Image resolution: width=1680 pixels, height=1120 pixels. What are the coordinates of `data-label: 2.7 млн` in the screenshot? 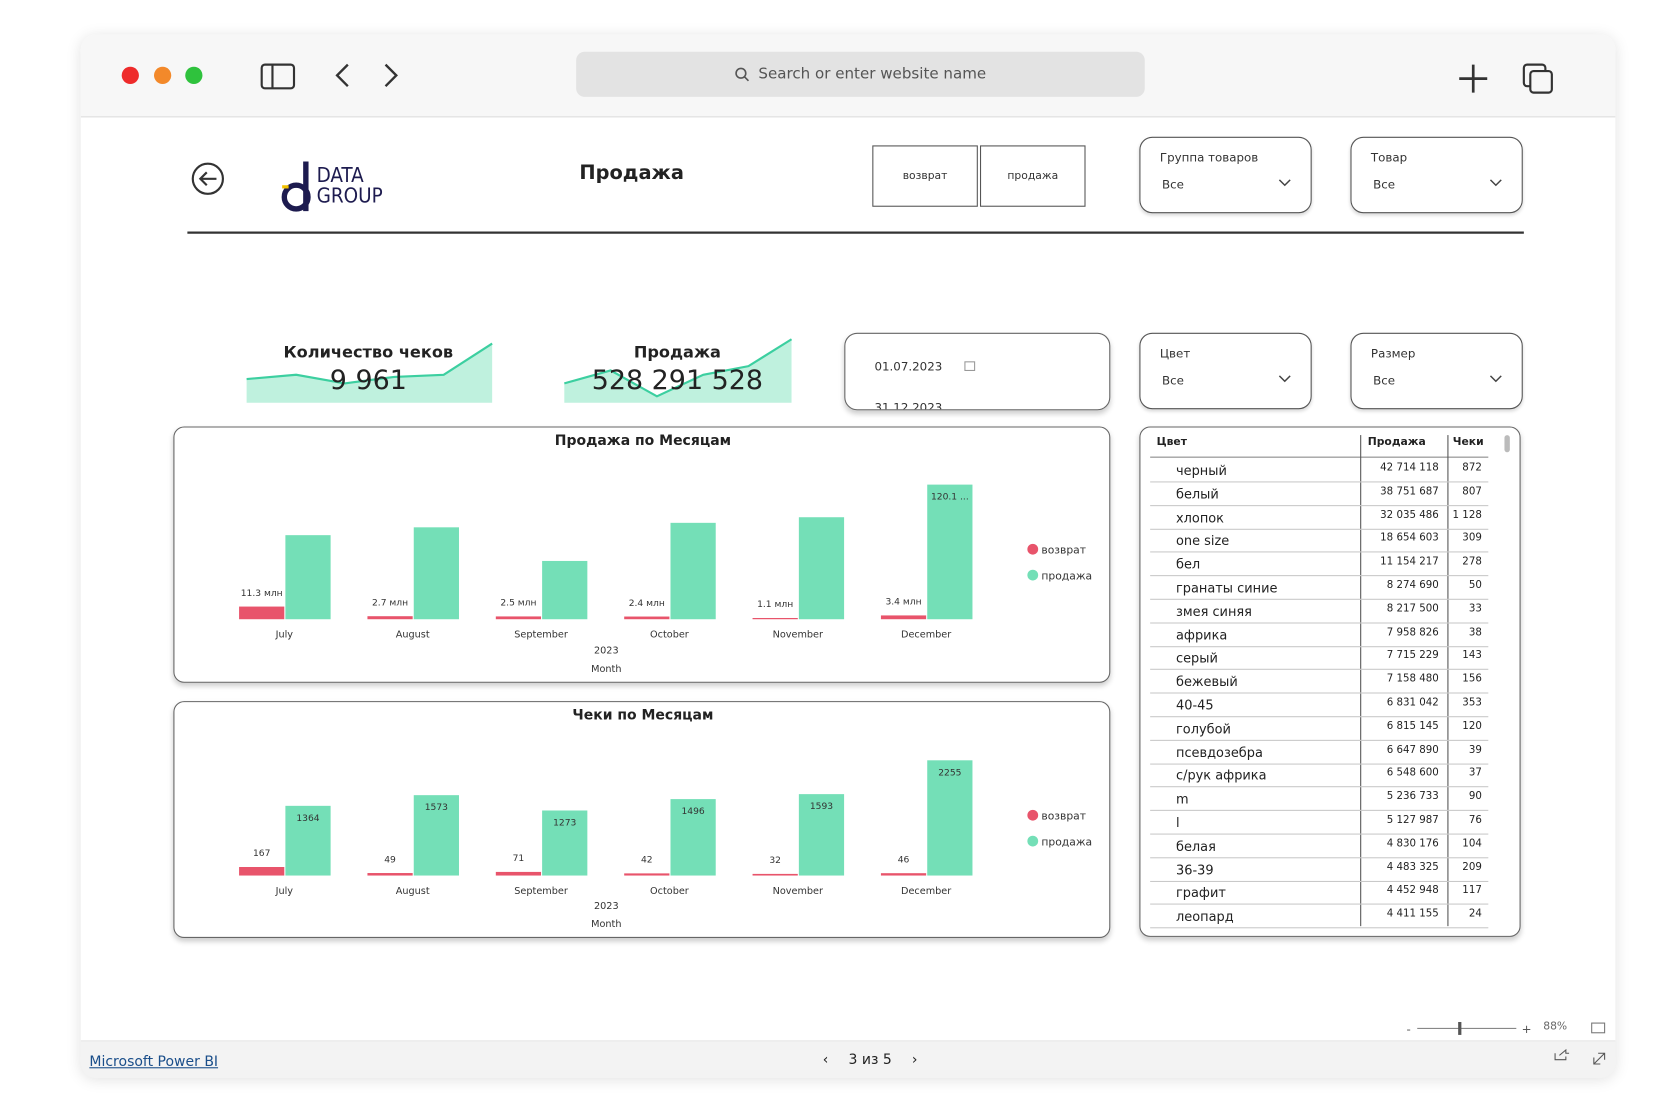 It's located at (390, 603).